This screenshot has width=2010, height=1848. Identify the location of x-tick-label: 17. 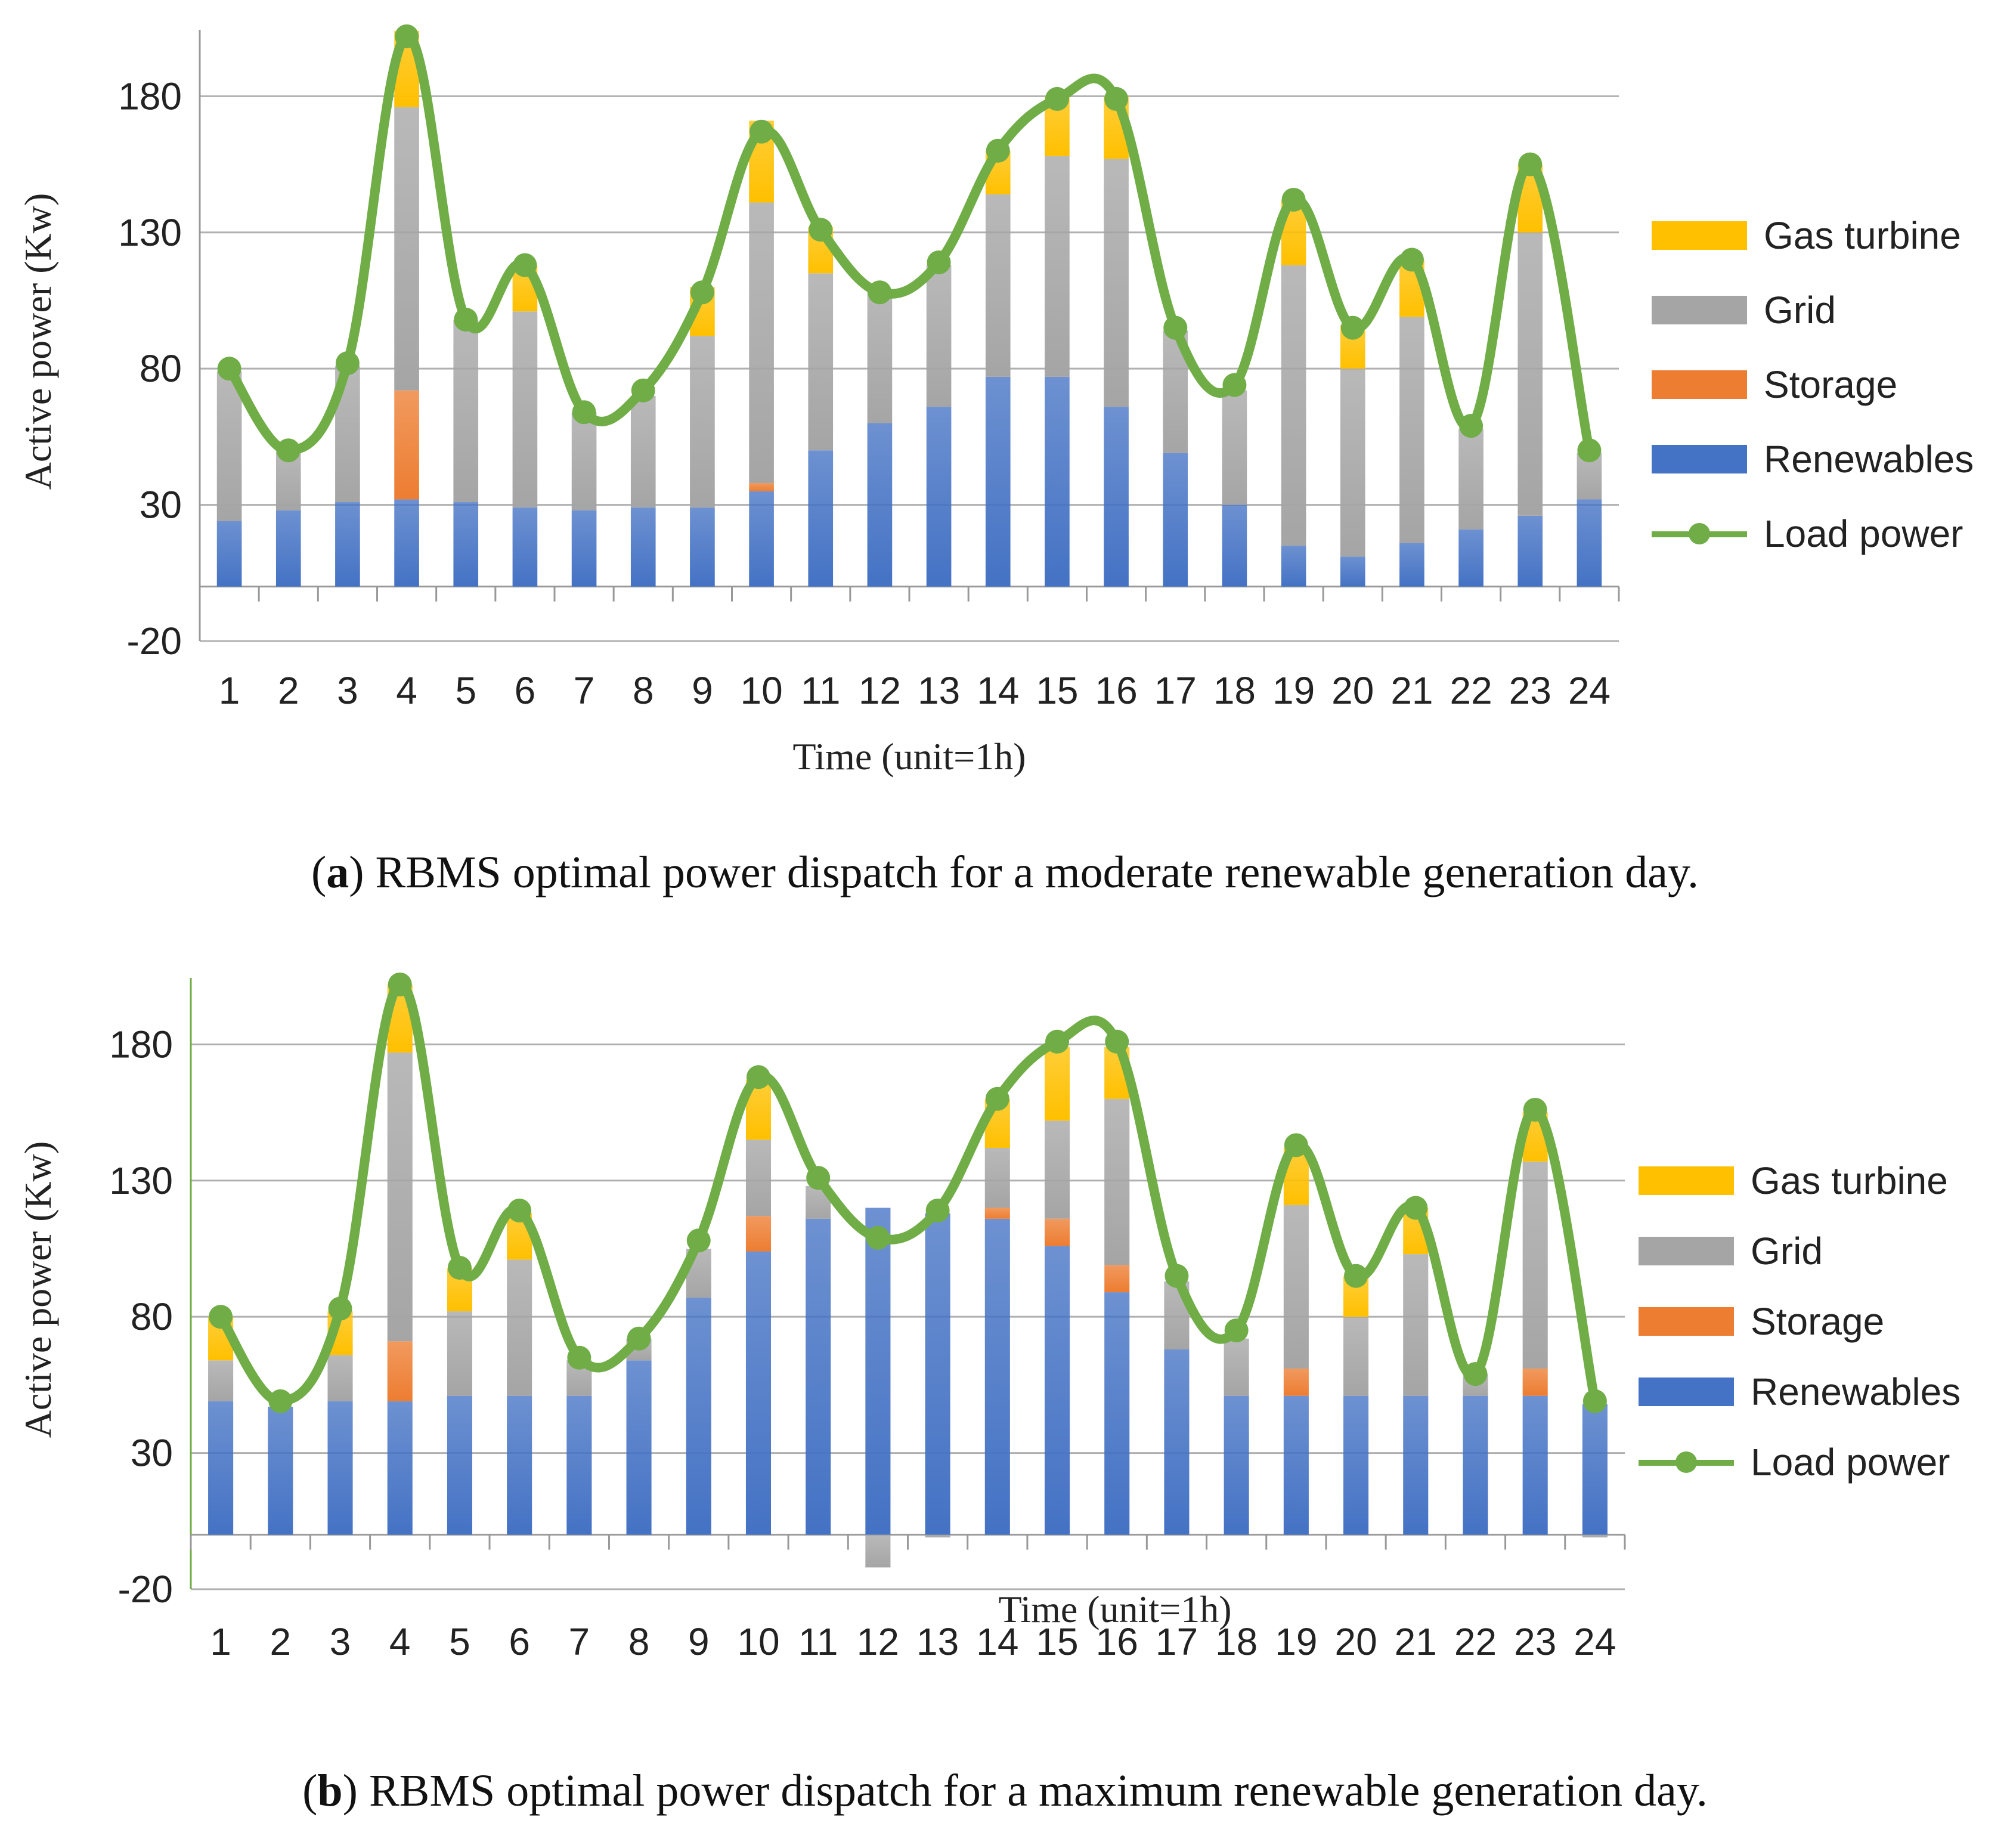
(1175, 690).